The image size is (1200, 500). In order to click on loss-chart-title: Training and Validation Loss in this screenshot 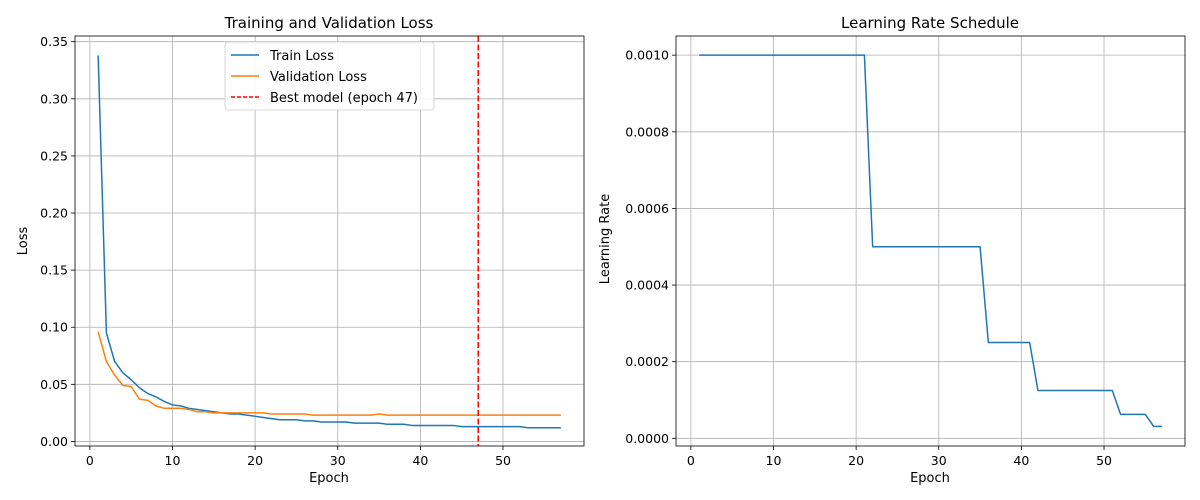, I will do `click(329, 23)`.